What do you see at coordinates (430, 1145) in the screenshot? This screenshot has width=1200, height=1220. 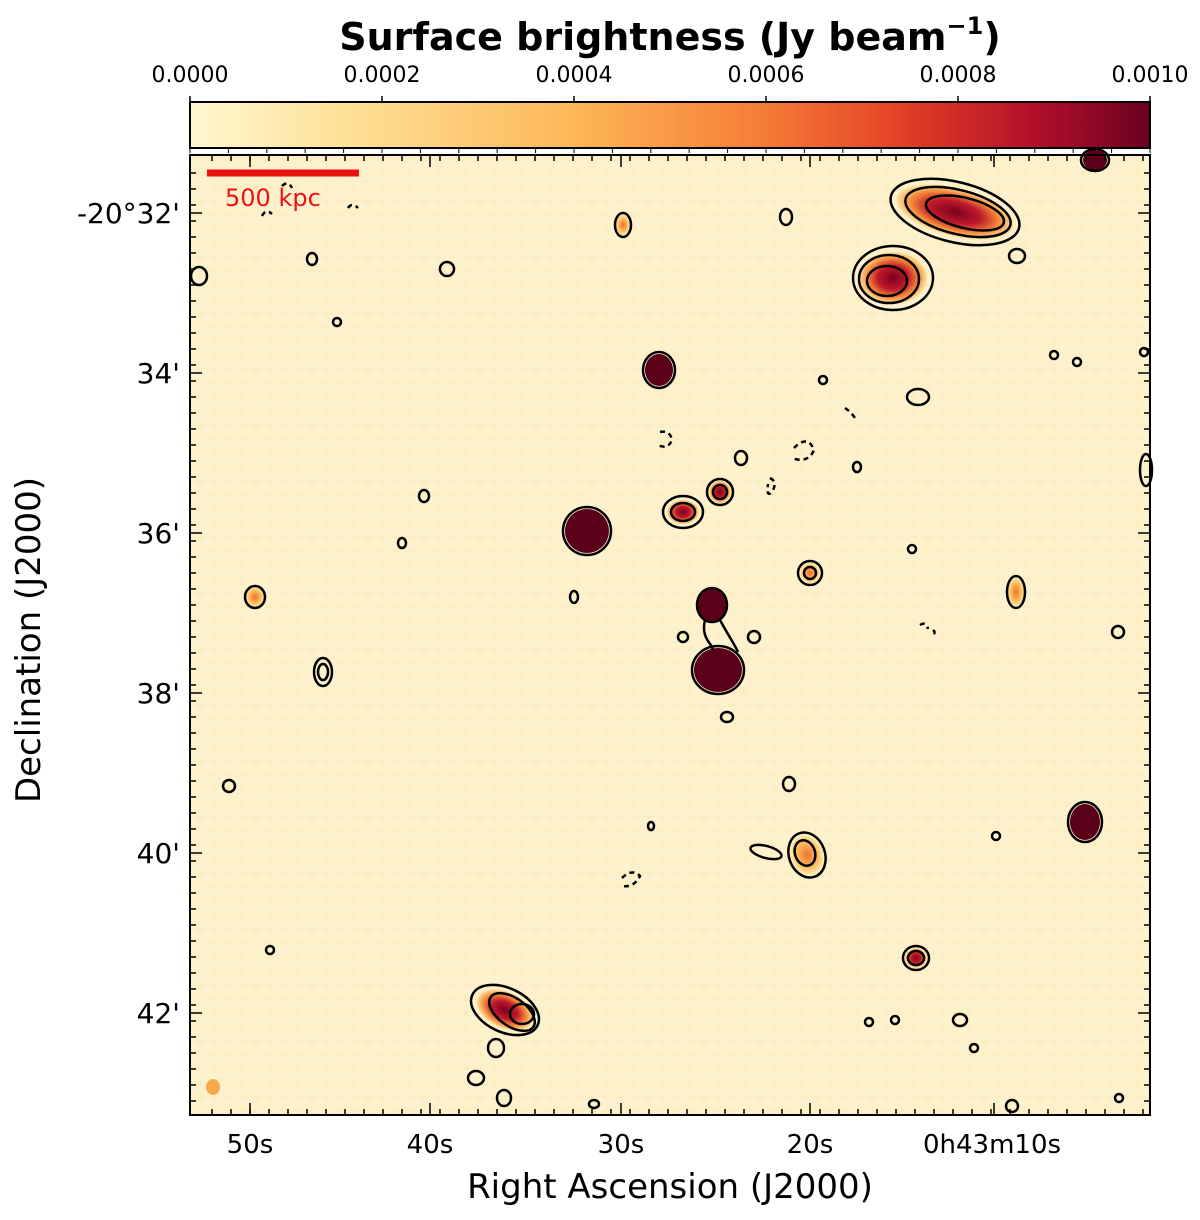 I see `x-tick-label: 40s` at bounding box center [430, 1145].